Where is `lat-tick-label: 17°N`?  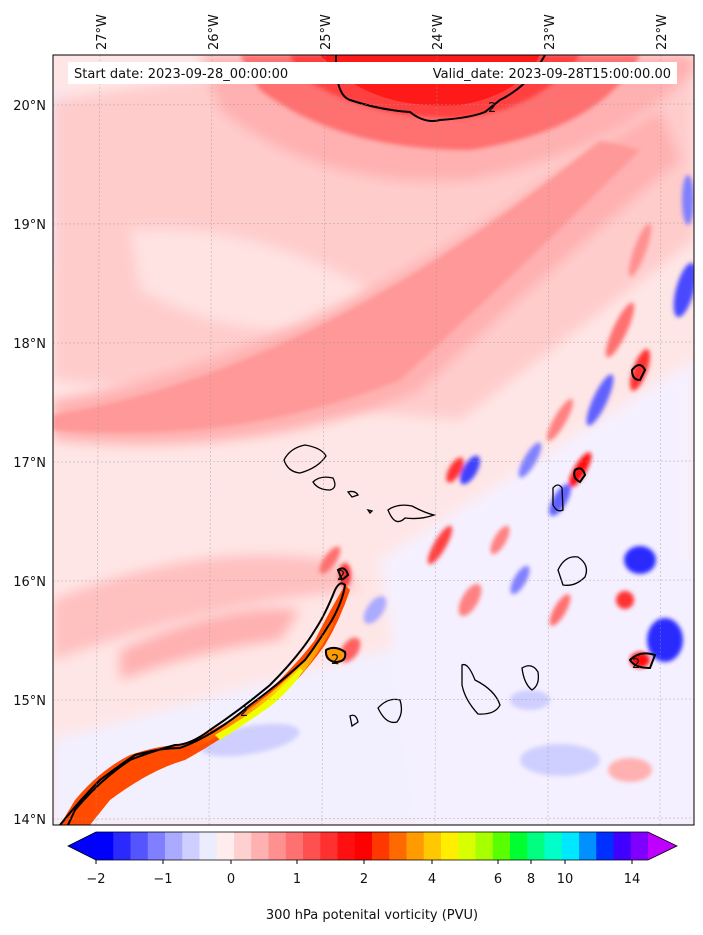 lat-tick-label: 17°N is located at coordinates (29, 463).